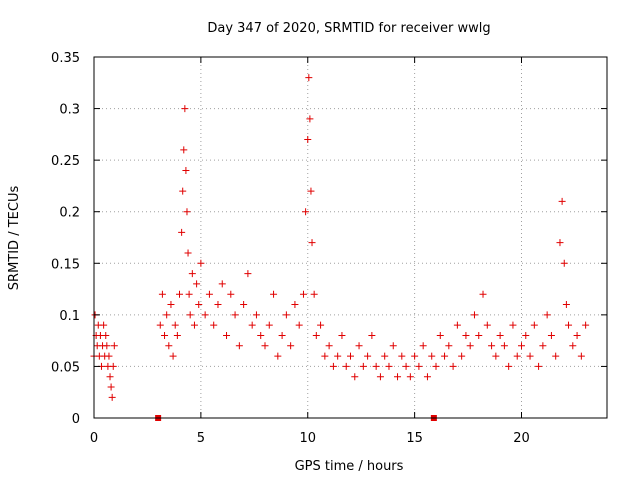  Describe the element at coordinates (14, 238) in the screenshot. I see `y-axis-label: SRMTID / TECUs` at that location.